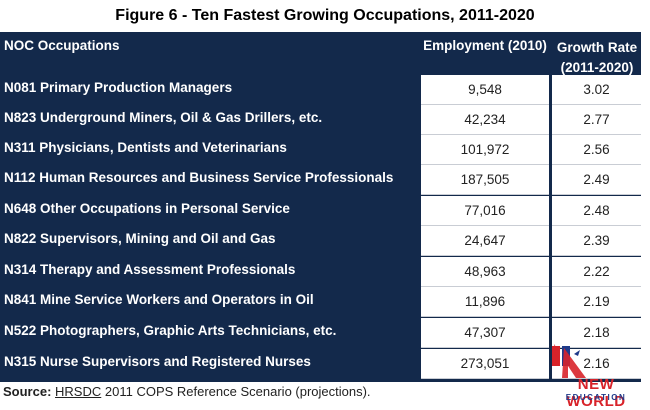 This screenshot has height=410, width=650. Describe the element at coordinates (118, 87) in the screenshot. I see `occupation-cell: N081 Primary Production Managers` at that location.